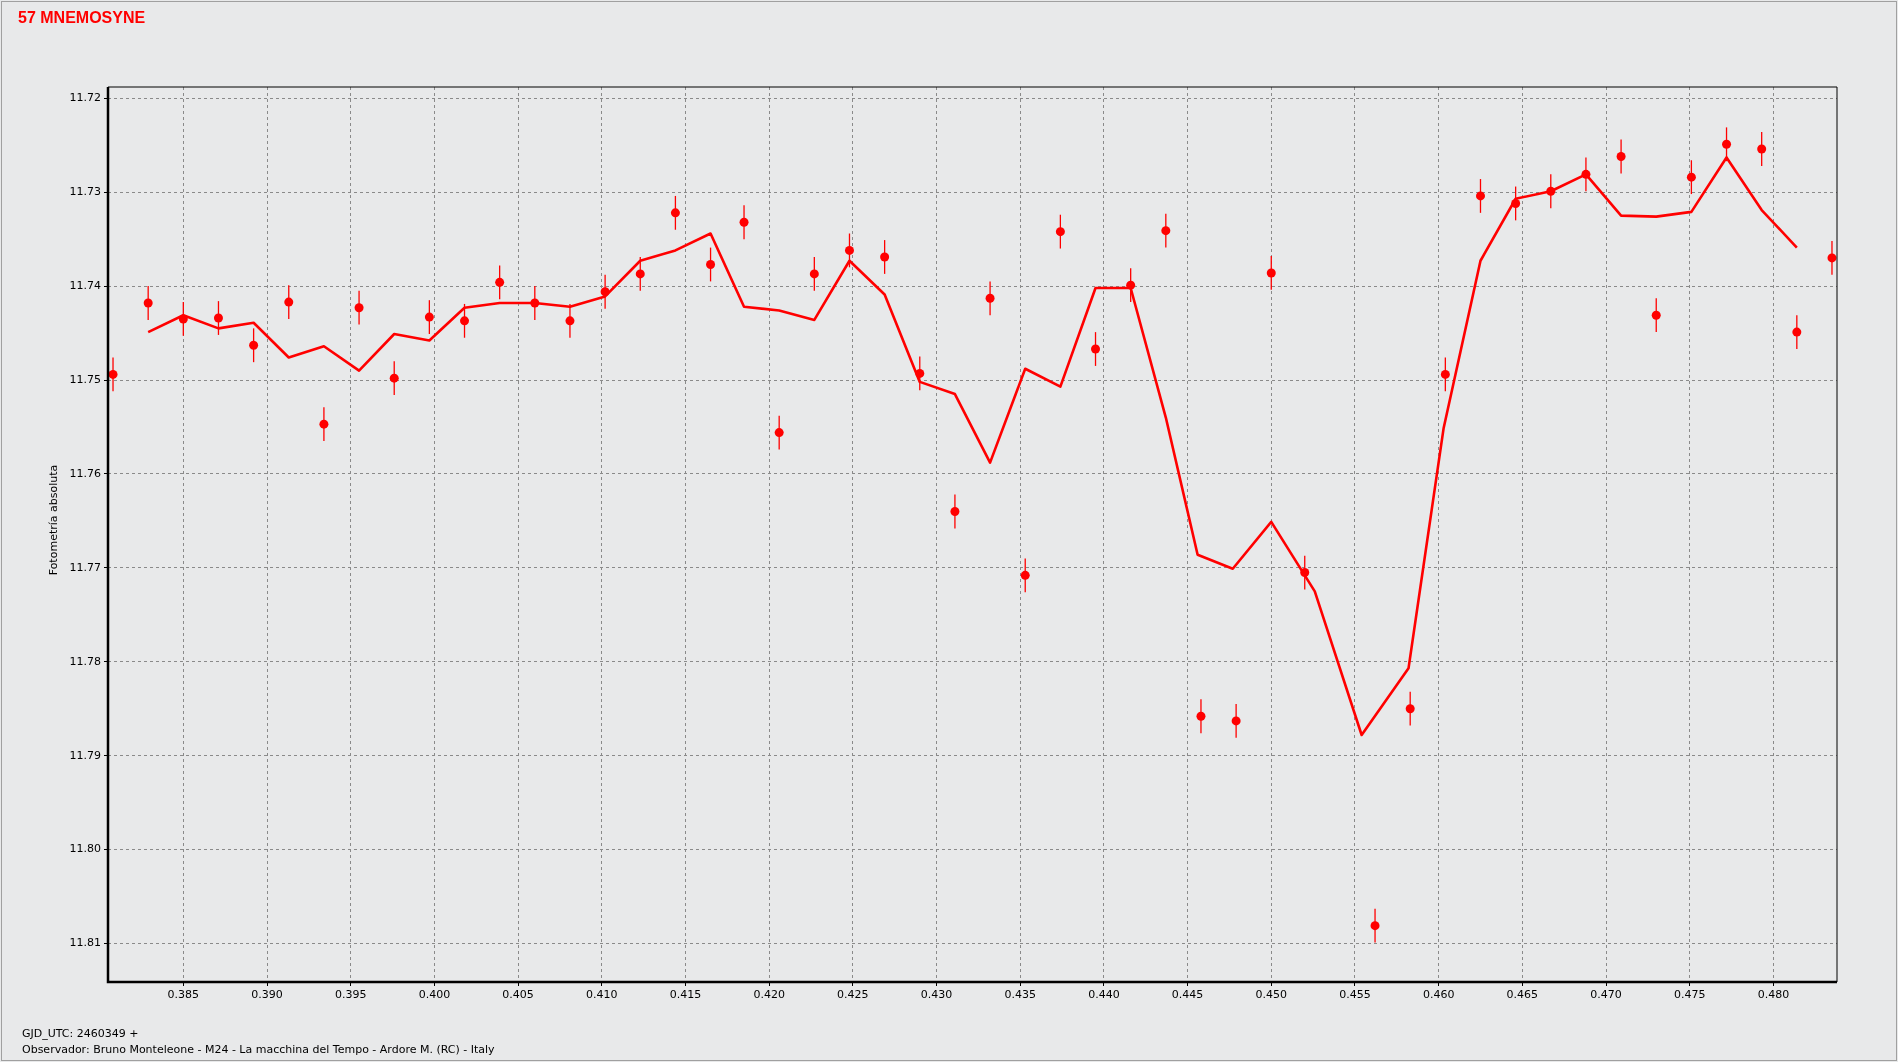 The image size is (1898, 1062). Describe the element at coordinates (82, 18) in the screenshot. I see `chart-title: 57 MNEMOSYNE` at that location.